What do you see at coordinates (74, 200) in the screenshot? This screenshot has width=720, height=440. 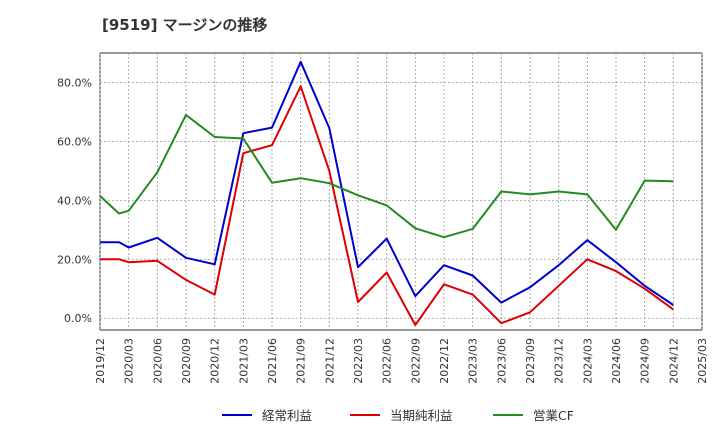 I see `y-tick-label: 40.0%` at bounding box center [74, 200].